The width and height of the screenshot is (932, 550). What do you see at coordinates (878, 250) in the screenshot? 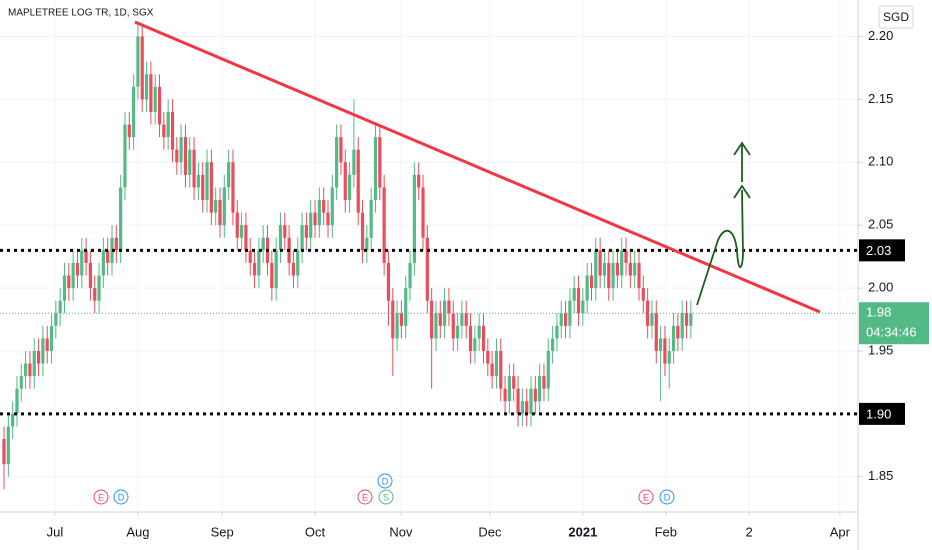
I see `level-label: 2.03` at bounding box center [878, 250].